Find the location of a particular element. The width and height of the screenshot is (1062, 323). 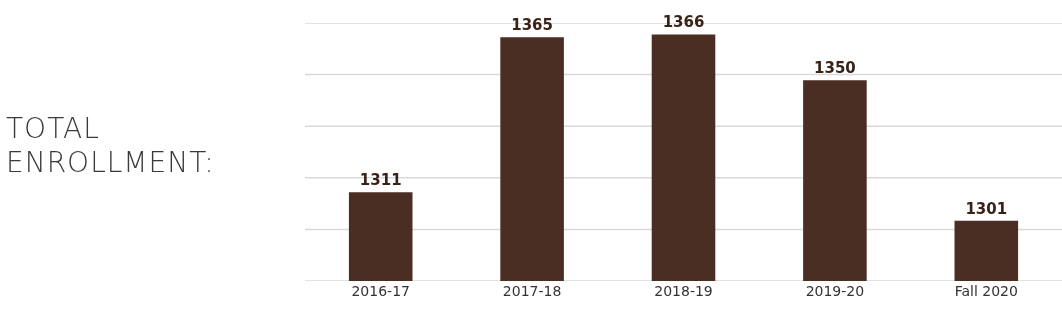

data-label: 1311 is located at coordinates (380, 180).